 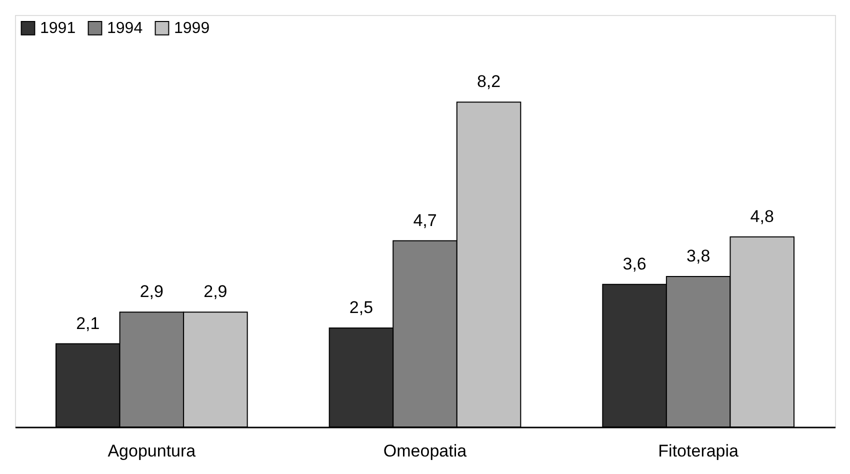 I want to click on data-label: 4,8, so click(x=762, y=216).